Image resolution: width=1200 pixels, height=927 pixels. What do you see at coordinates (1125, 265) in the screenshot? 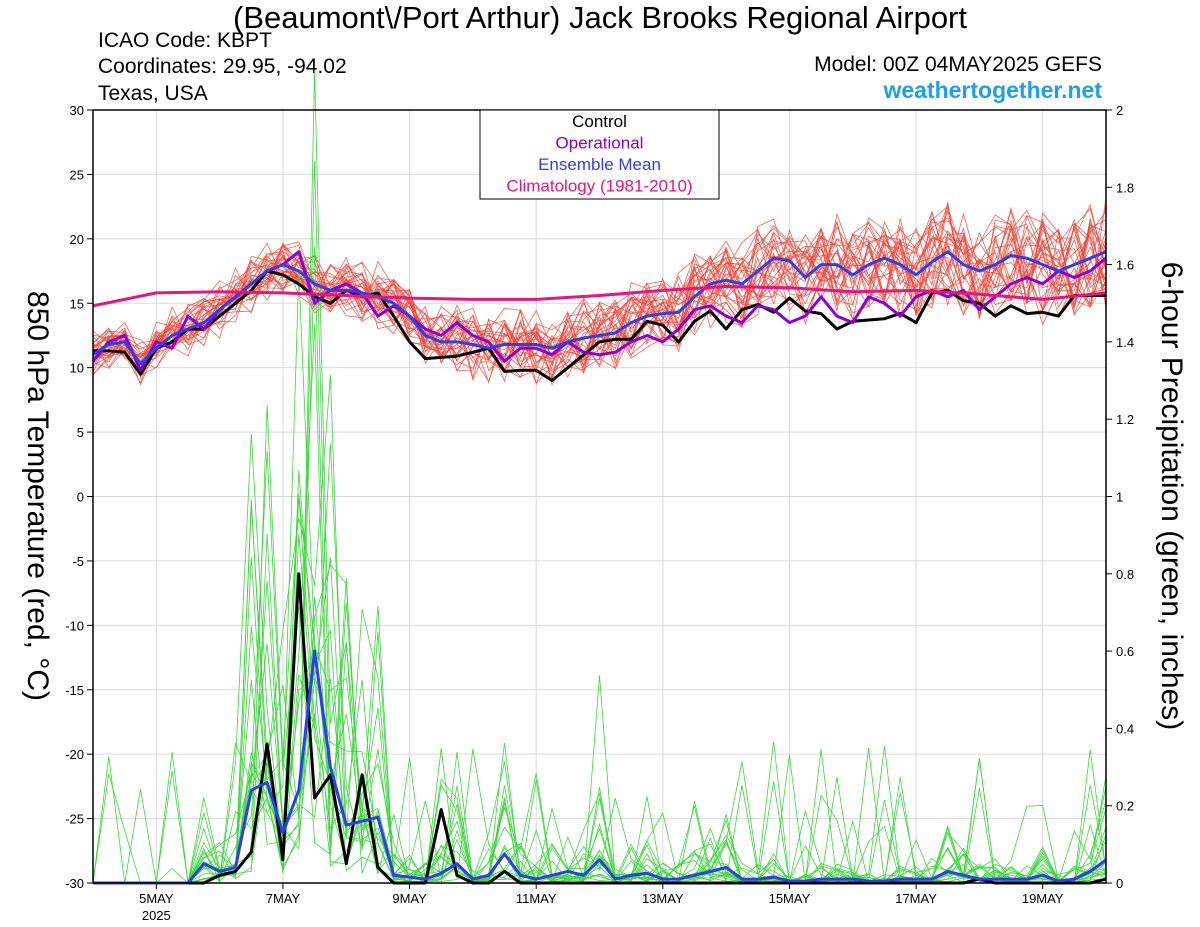
I see `y2-tick-label: 1.6` at bounding box center [1125, 265].